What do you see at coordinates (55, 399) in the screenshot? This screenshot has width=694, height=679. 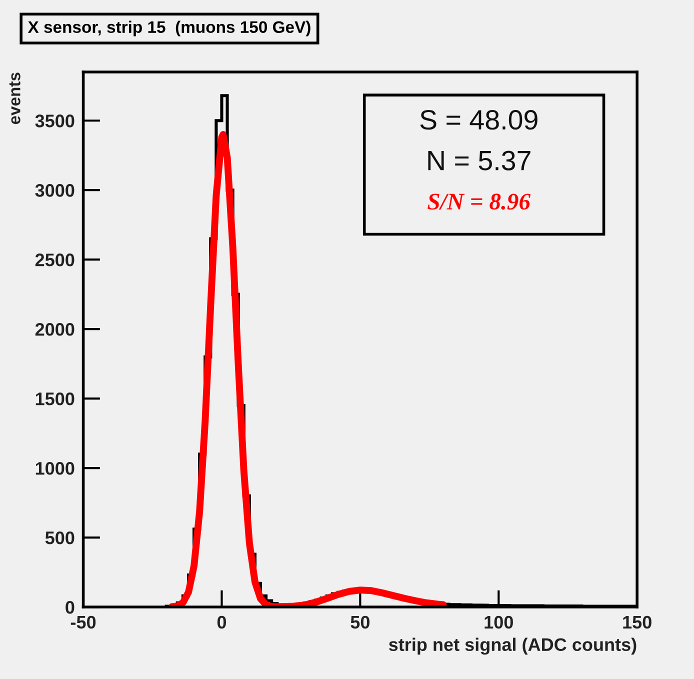 I see `y-tick-label: 1500` at bounding box center [55, 399].